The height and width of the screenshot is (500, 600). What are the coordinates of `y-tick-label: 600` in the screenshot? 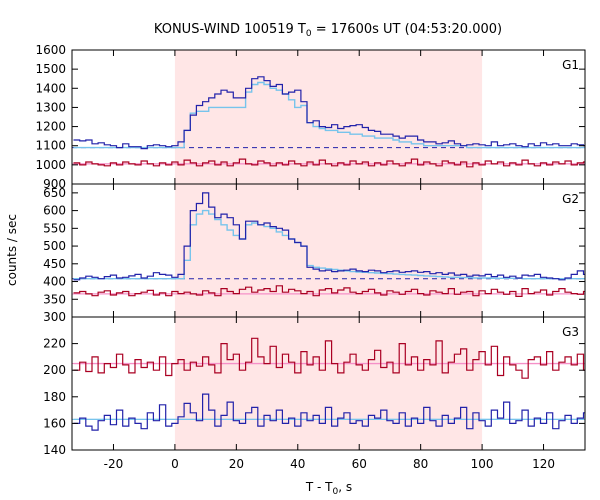 It's located at (54, 211).